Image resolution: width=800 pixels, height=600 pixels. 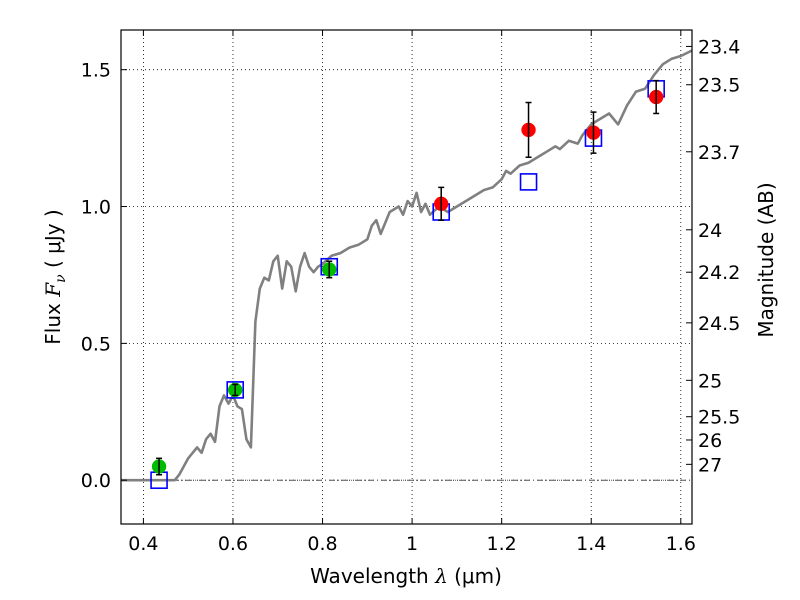 What do you see at coordinates (710, 231) in the screenshot?
I see `mag-tick-label: 24` at bounding box center [710, 231].